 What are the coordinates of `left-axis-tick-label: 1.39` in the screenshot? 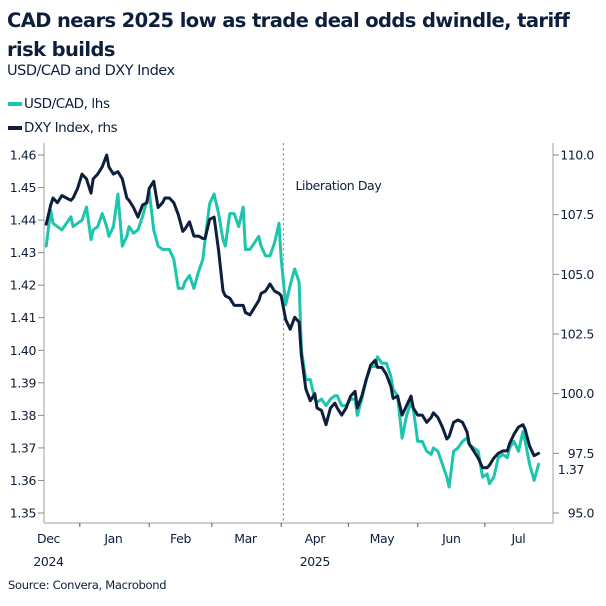 It's located at (23, 382).